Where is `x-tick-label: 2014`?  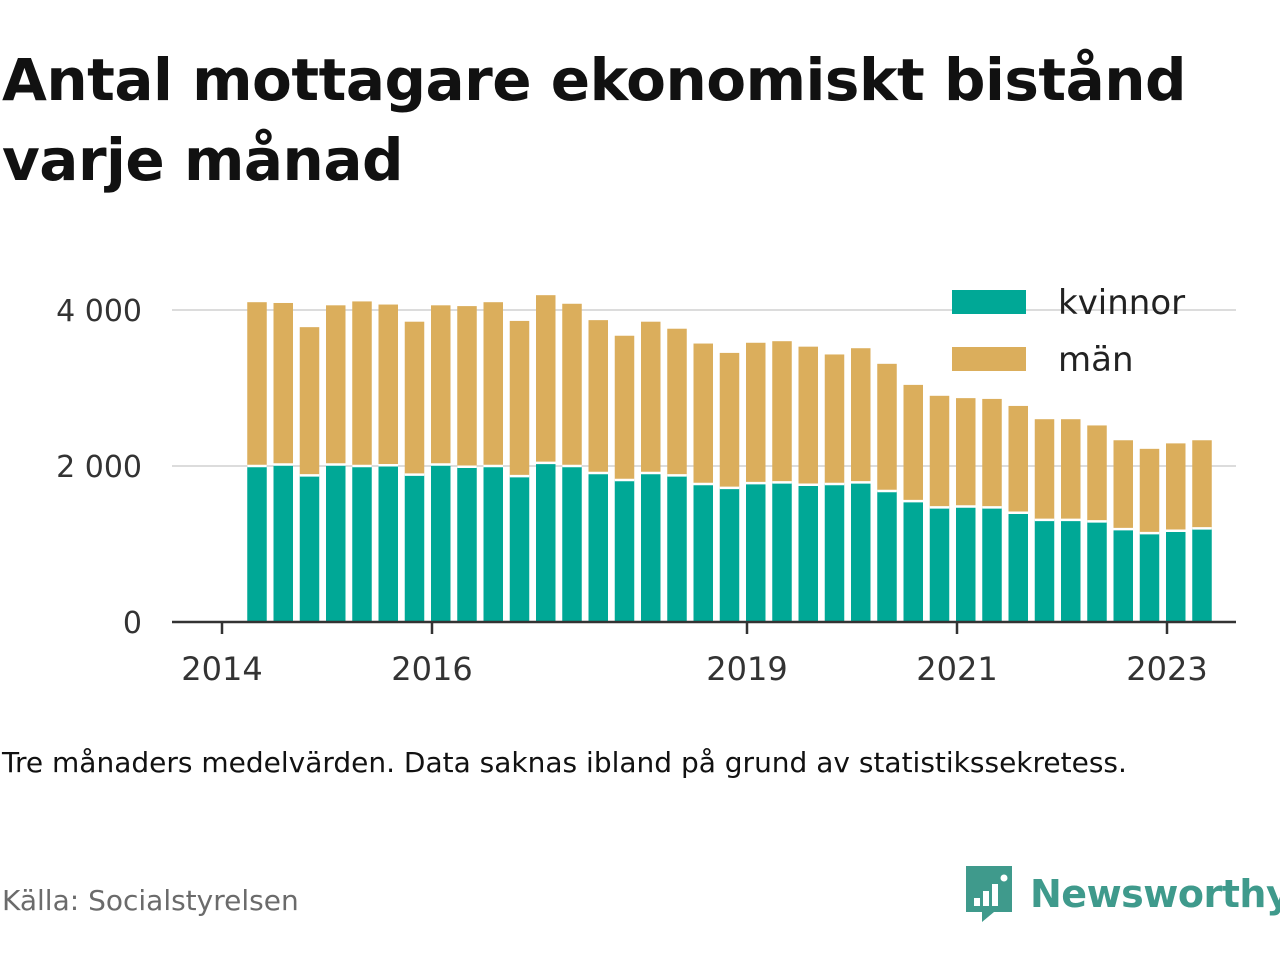 x-tick-label: 2014 is located at coordinates (221, 669).